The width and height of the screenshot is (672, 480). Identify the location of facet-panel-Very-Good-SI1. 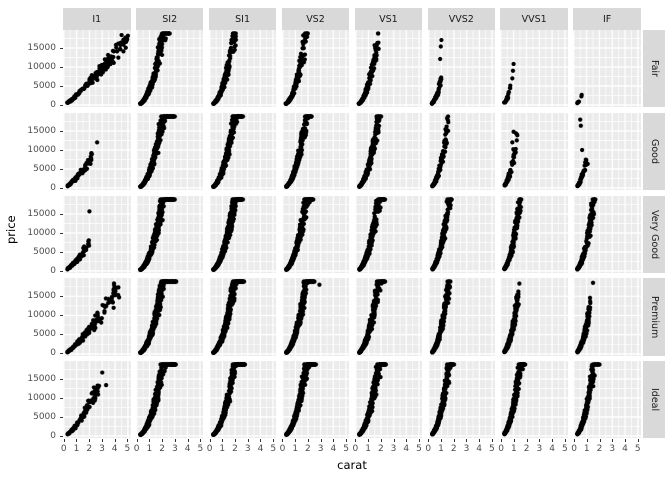
(242, 234).